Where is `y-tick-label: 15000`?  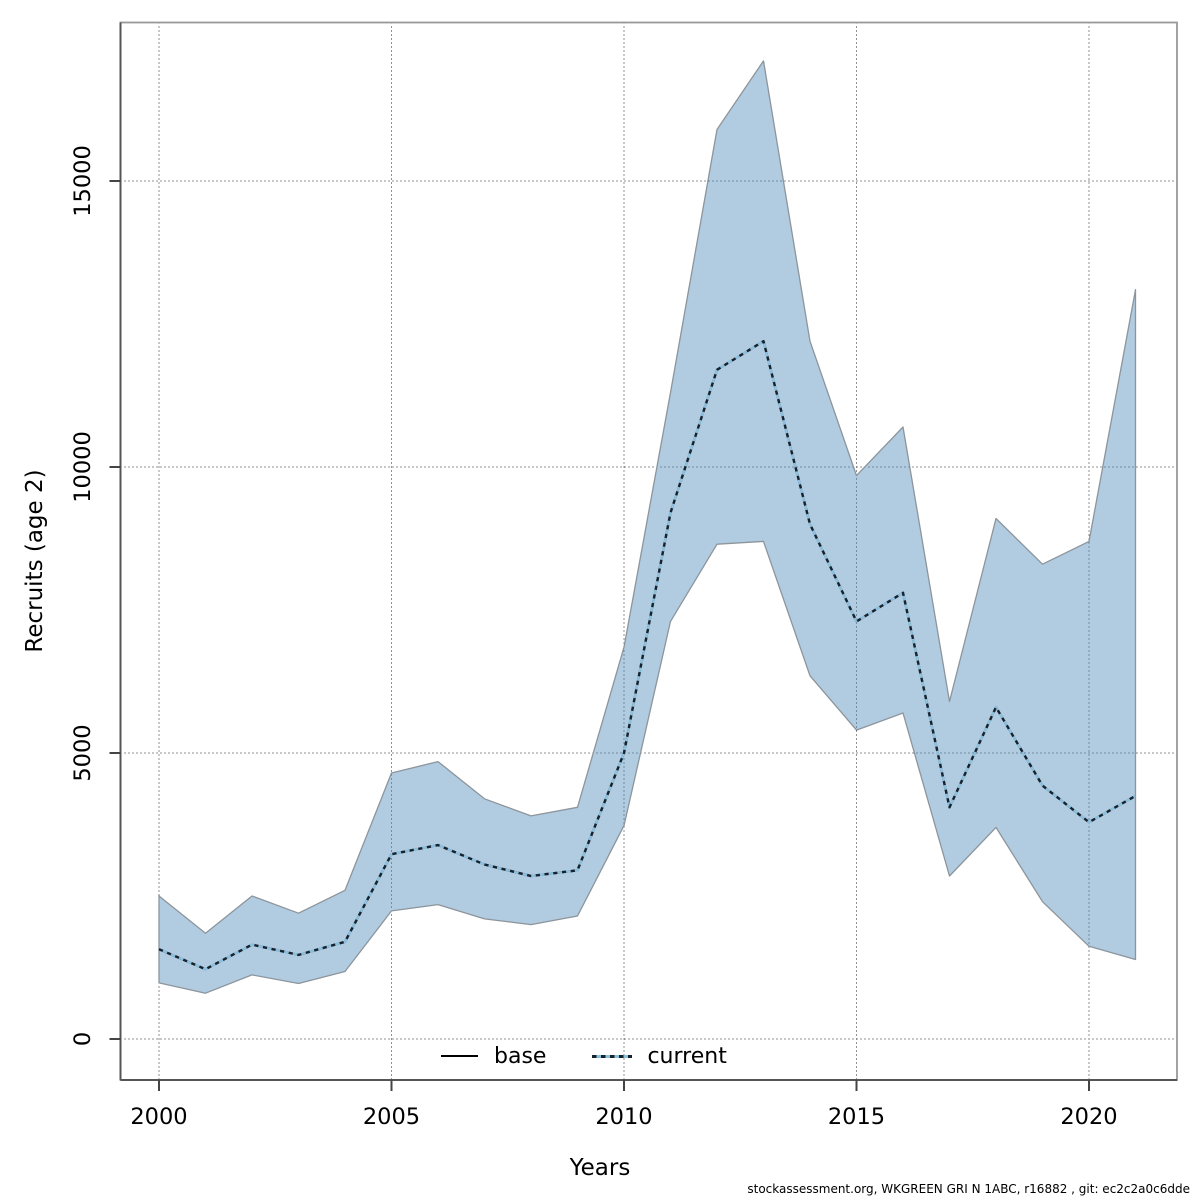 y-tick-label: 15000 is located at coordinates (83, 181).